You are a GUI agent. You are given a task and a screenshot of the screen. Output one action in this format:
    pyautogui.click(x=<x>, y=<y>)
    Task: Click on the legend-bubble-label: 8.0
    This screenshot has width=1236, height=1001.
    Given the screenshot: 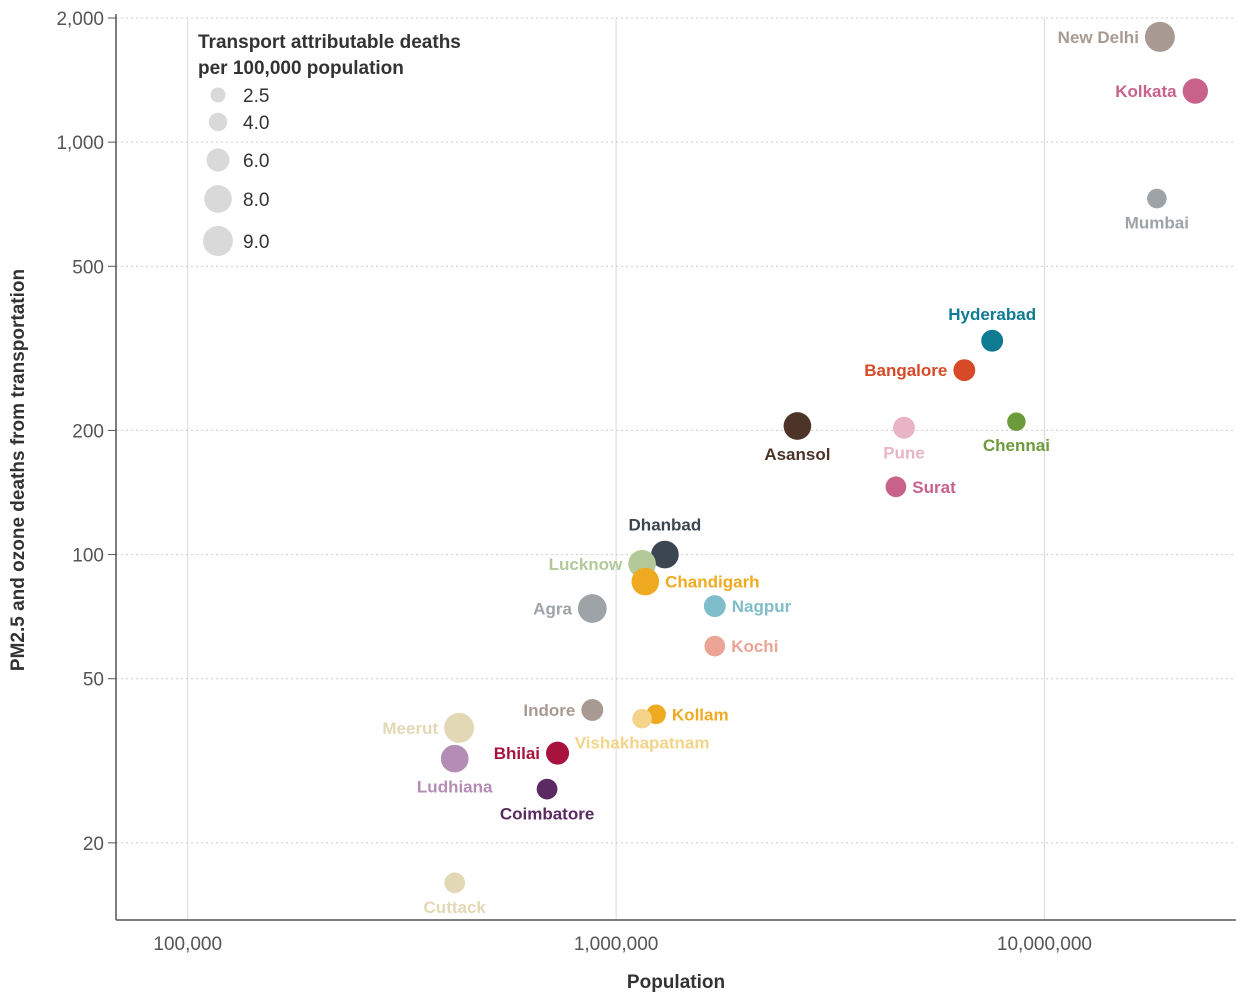 What is the action you would take?
    pyautogui.click(x=256, y=200)
    